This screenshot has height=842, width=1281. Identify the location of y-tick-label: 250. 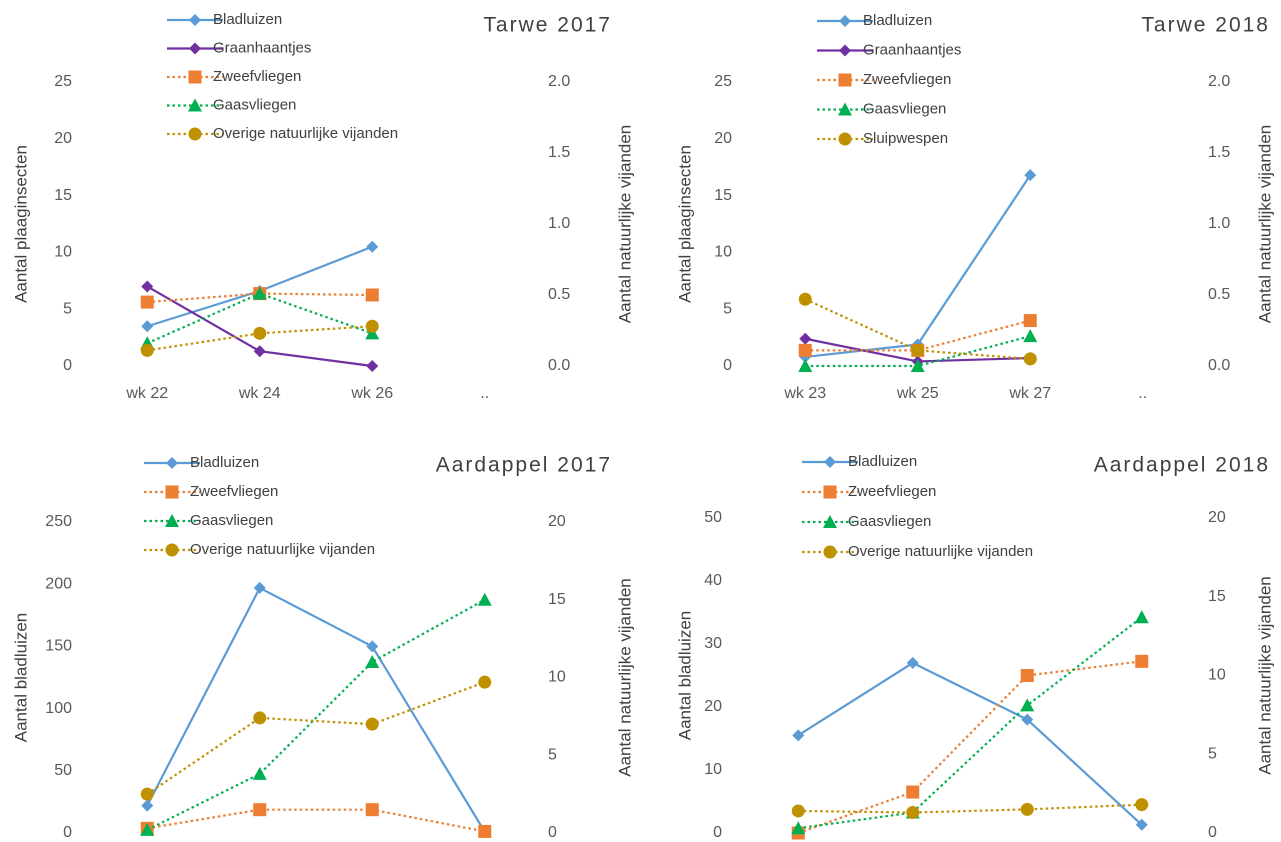
(58, 521).